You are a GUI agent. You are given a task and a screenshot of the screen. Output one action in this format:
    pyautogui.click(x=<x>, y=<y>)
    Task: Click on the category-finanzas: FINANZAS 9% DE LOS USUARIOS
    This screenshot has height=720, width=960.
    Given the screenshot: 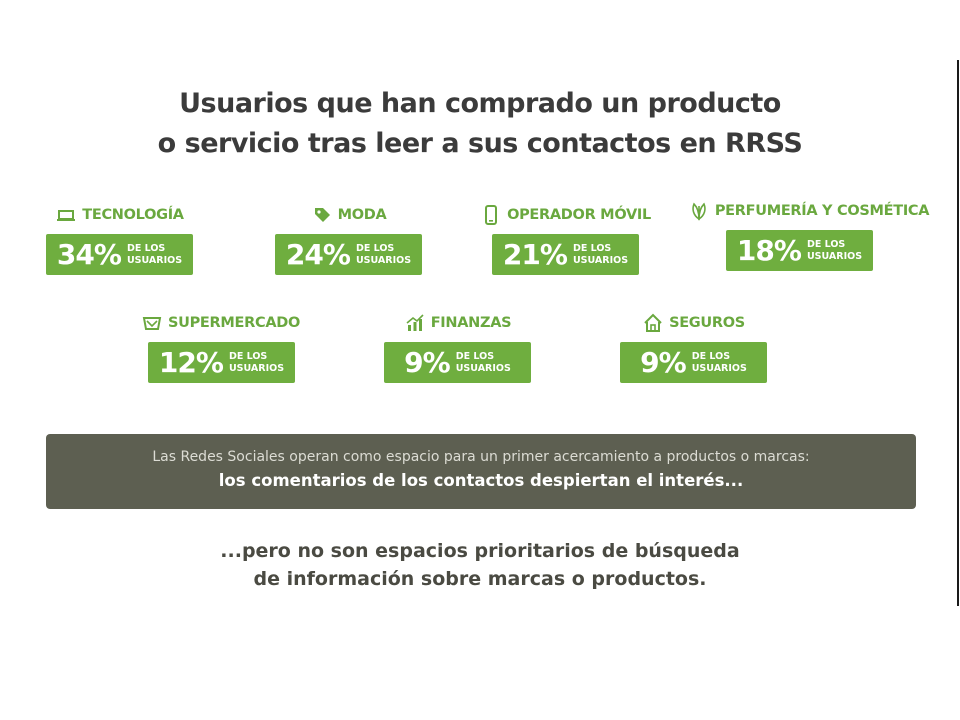 What is the action you would take?
    pyautogui.click(x=458, y=347)
    